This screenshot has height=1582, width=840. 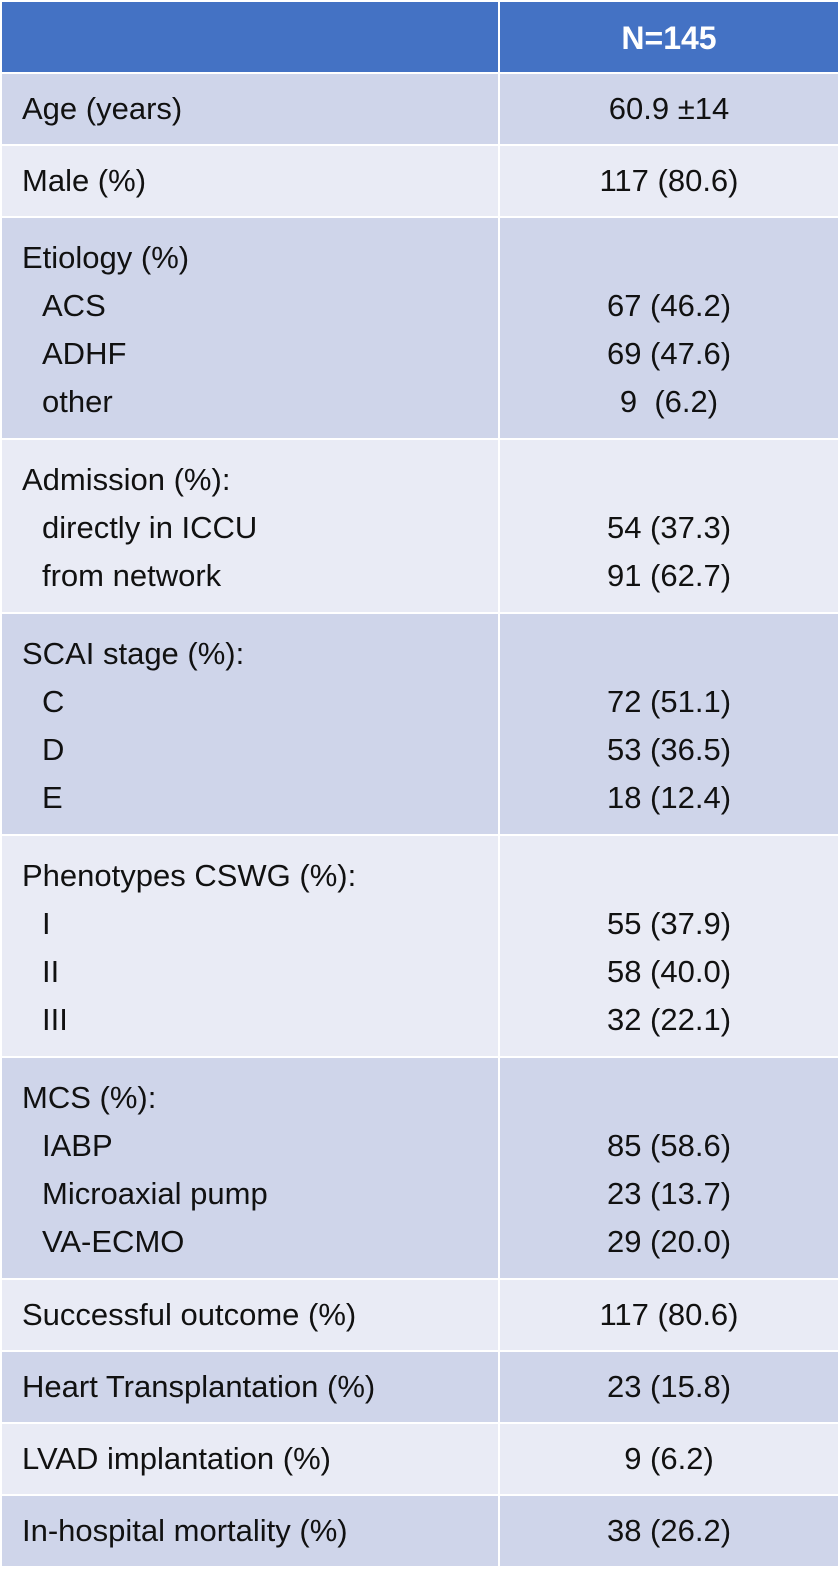 I want to click on table-row-successful-outcome: Successful outcome (%) 117 (80.6), so click(x=420, y=1316).